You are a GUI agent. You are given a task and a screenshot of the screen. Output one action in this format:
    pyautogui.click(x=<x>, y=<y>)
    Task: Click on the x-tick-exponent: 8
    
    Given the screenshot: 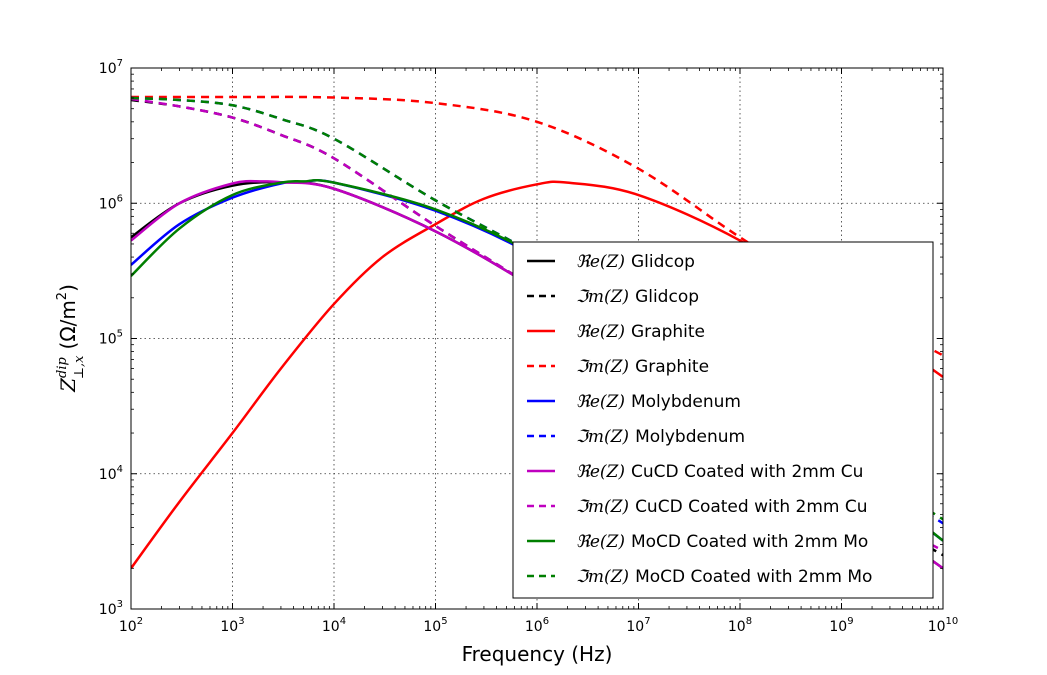 What is the action you would take?
    pyautogui.click(x=749, y=621)
    